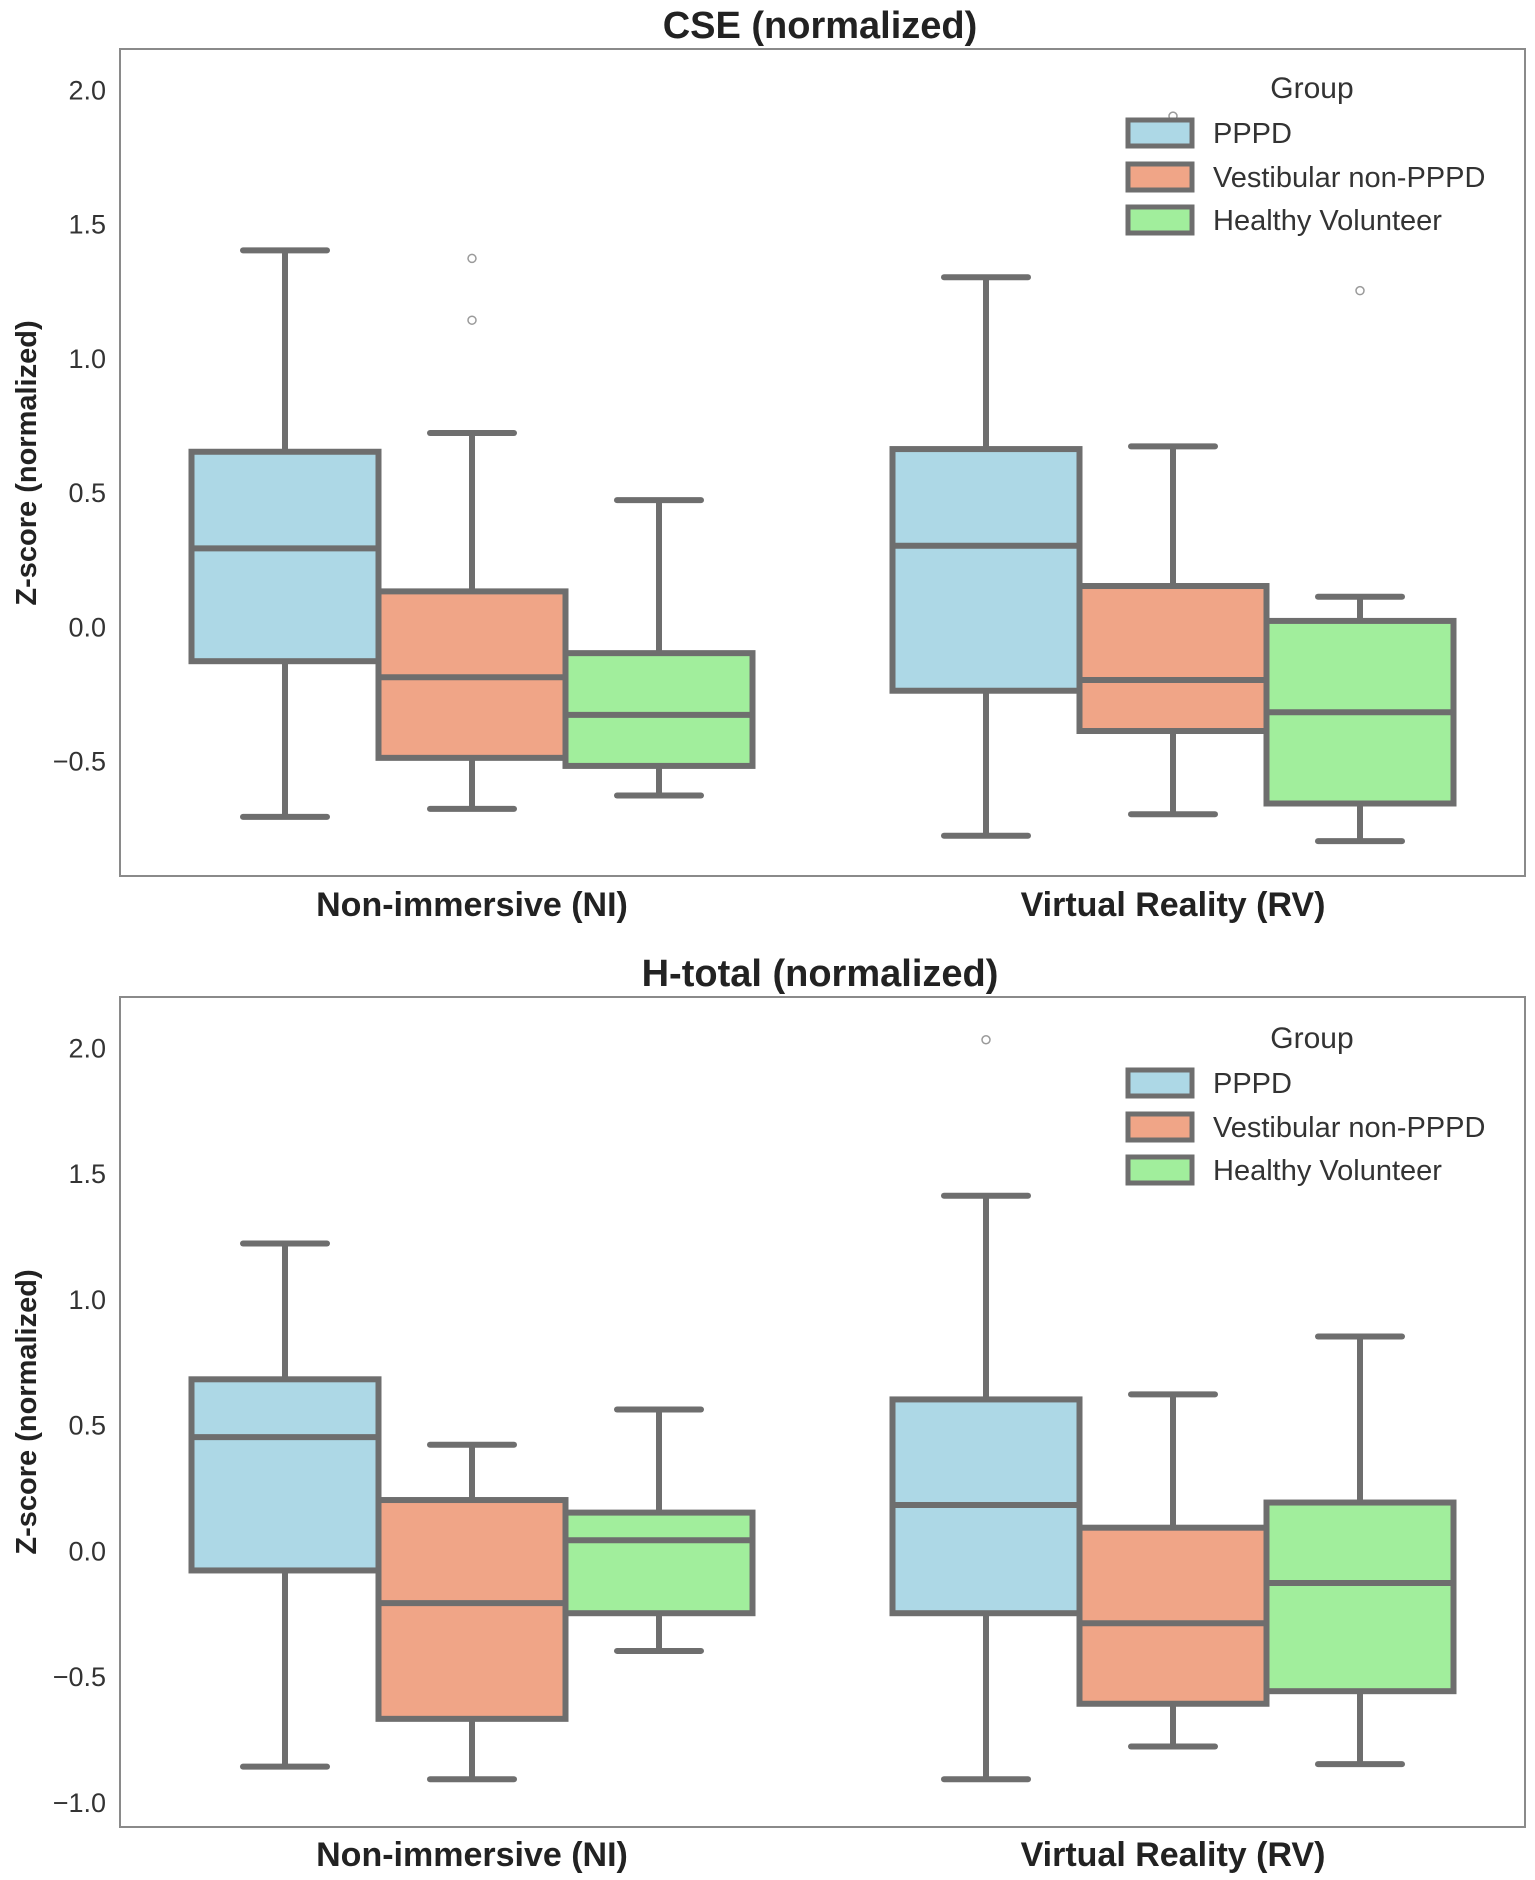 The image size is (1535, 1880). What do you see at coordinates (87, 493) in the screenshot?
I see `cse-y-tick-label: 0.5` at bounding box center [87, 493].